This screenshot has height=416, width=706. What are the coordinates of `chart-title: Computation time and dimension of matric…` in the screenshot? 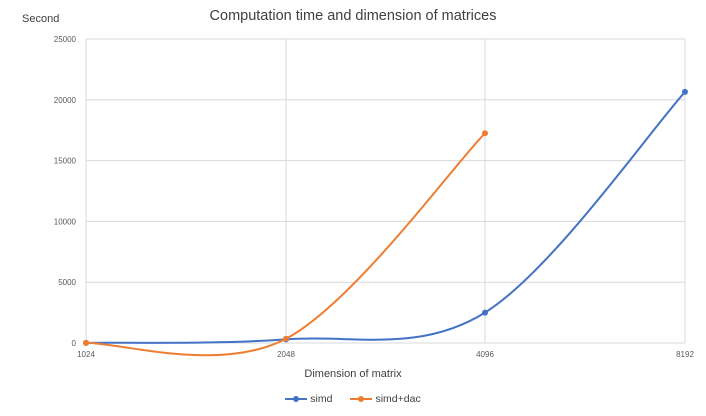 It's located at (353, 16).